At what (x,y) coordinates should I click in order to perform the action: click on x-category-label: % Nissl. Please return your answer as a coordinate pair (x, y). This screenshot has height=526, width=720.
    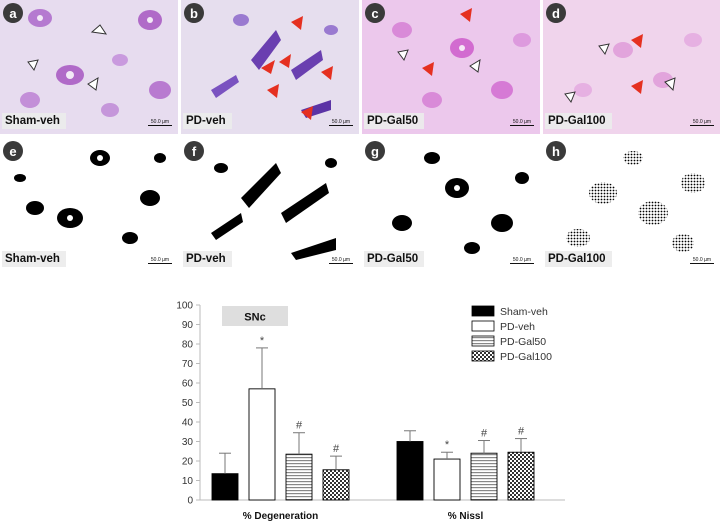
    Looking at the image, I should click on (466, 516).